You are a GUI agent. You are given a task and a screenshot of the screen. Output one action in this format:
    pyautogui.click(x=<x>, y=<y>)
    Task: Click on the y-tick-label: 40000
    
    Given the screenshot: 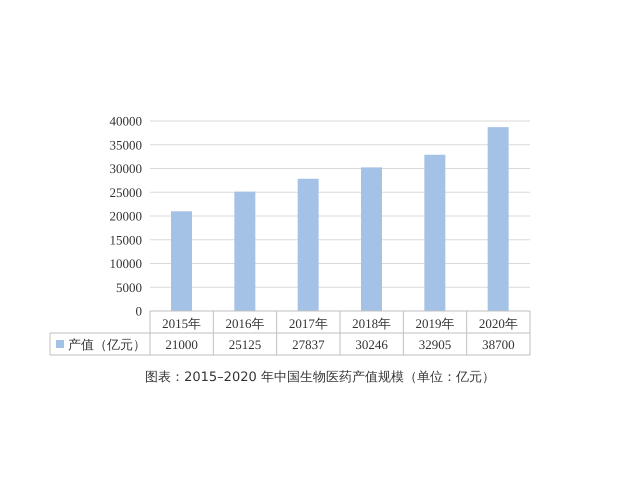 What is the action you would take?
    pyautogui.click(x=126, y=121)
    